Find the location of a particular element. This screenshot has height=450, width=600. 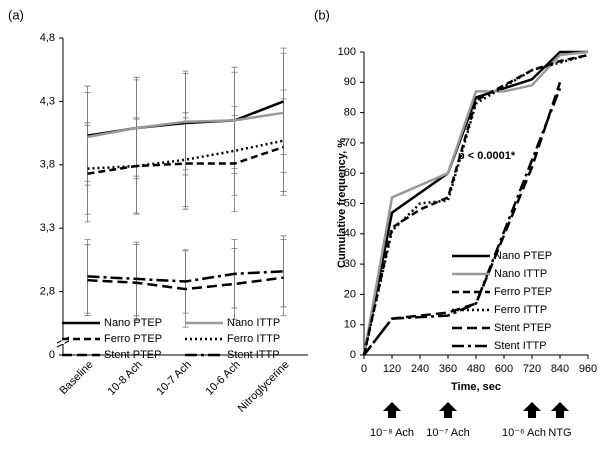

x-tick-label: 840 is located at coordinates (560, 369).